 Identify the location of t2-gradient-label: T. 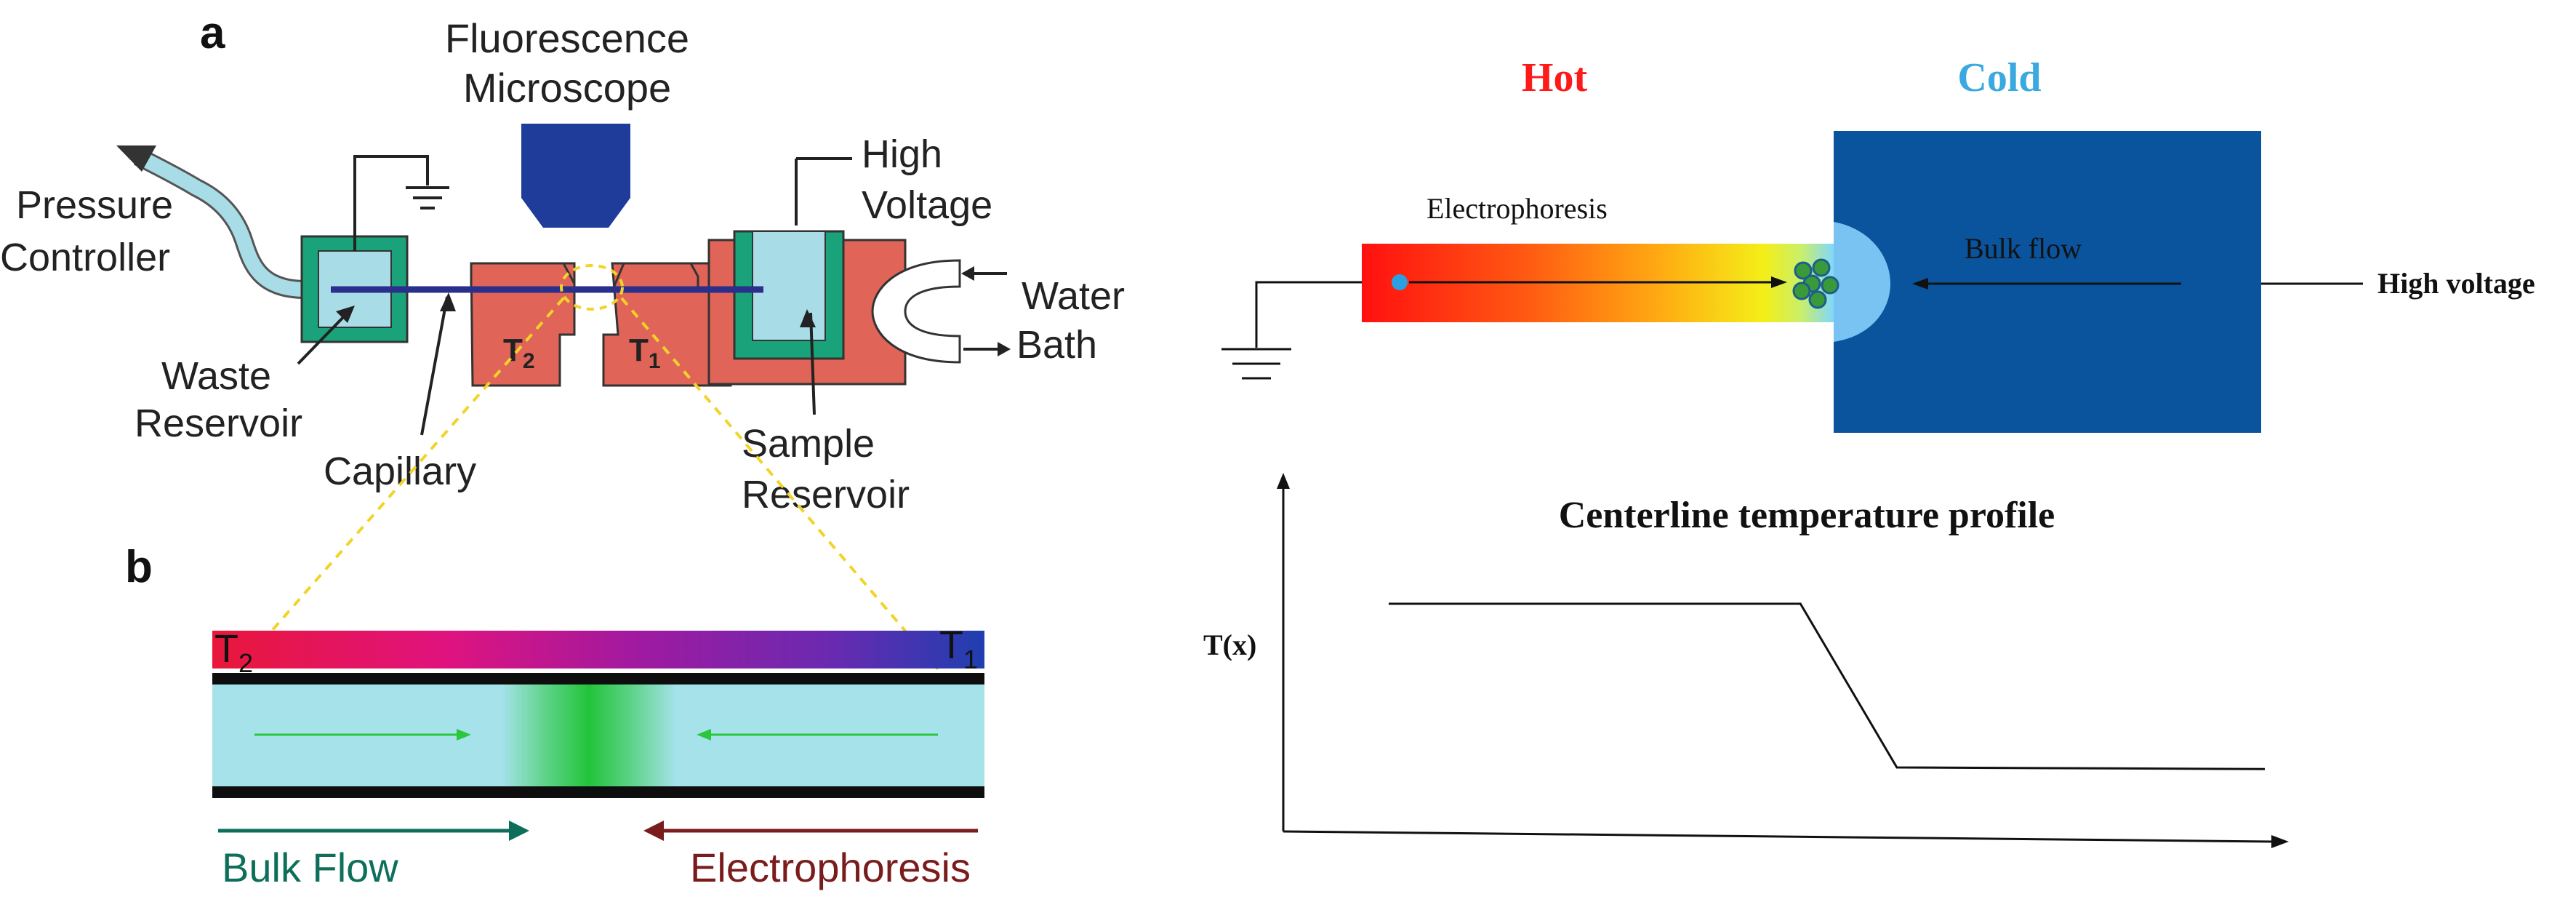
(226, 649).